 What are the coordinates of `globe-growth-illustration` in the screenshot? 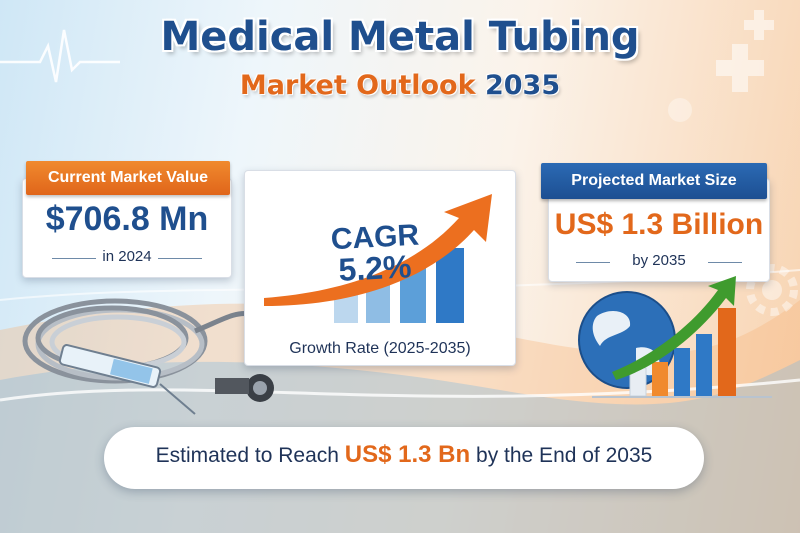 It's located at (675, 337).